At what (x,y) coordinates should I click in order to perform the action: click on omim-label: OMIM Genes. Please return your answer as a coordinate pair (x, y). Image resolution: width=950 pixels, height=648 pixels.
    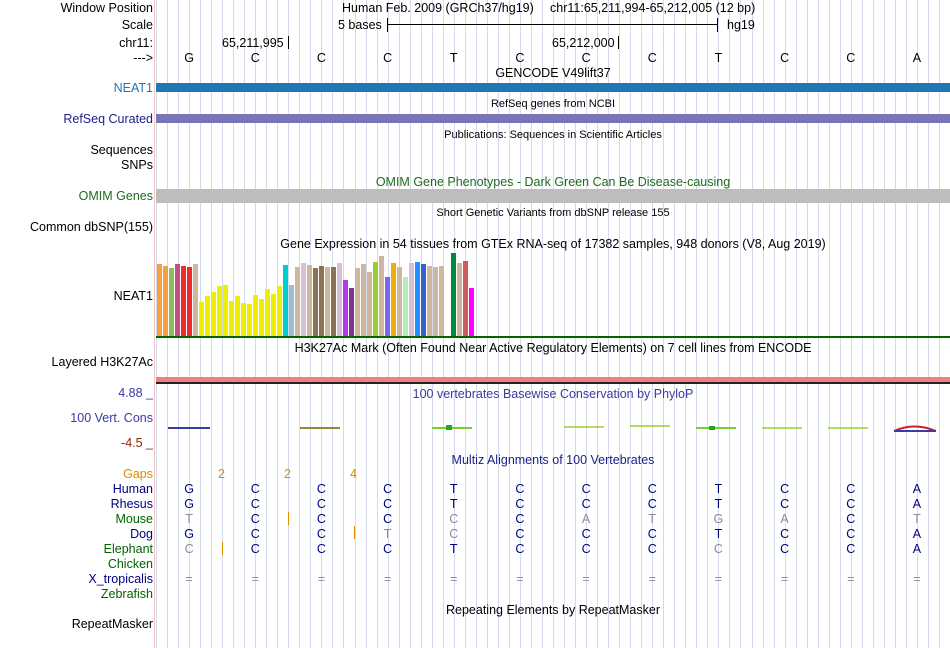
    Looking at the image, I should click on (115, 196).